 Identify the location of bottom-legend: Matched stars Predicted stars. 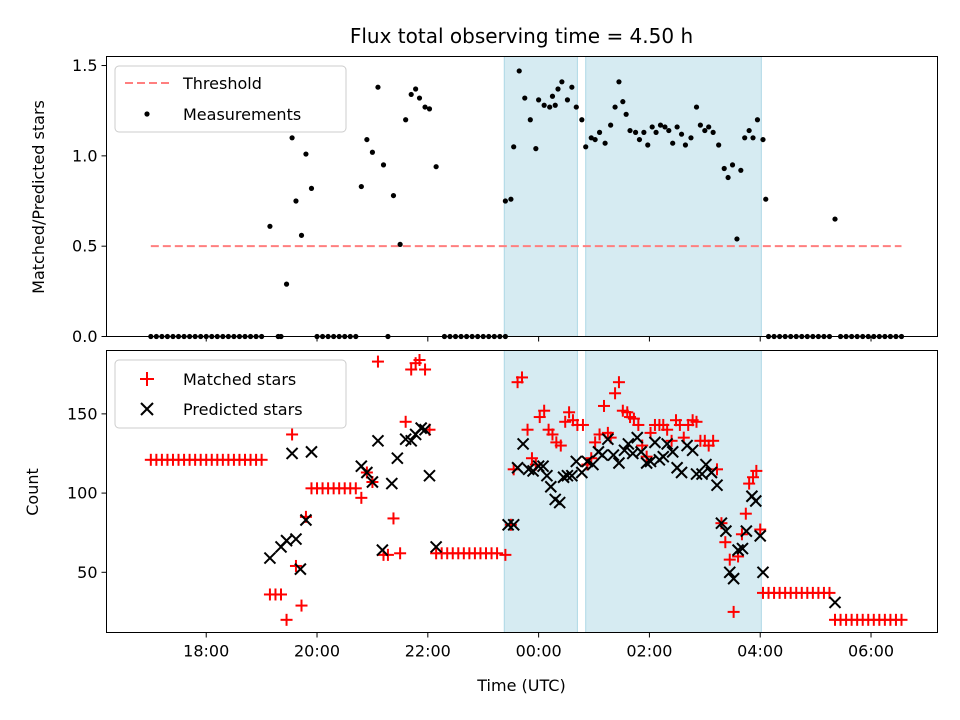
(230, 394).